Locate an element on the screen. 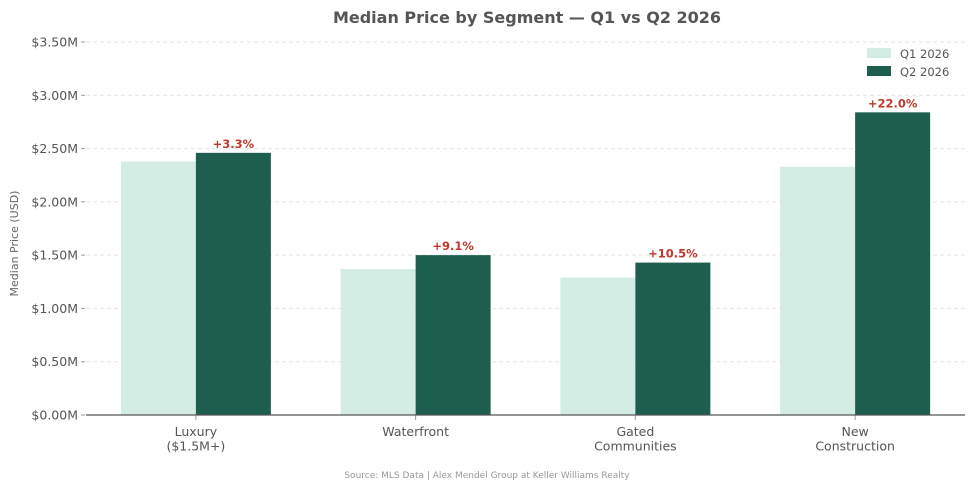 The height and width of the screenshot is (495, 979). x-tick-label: Communities is located at coordinates (635, 446).